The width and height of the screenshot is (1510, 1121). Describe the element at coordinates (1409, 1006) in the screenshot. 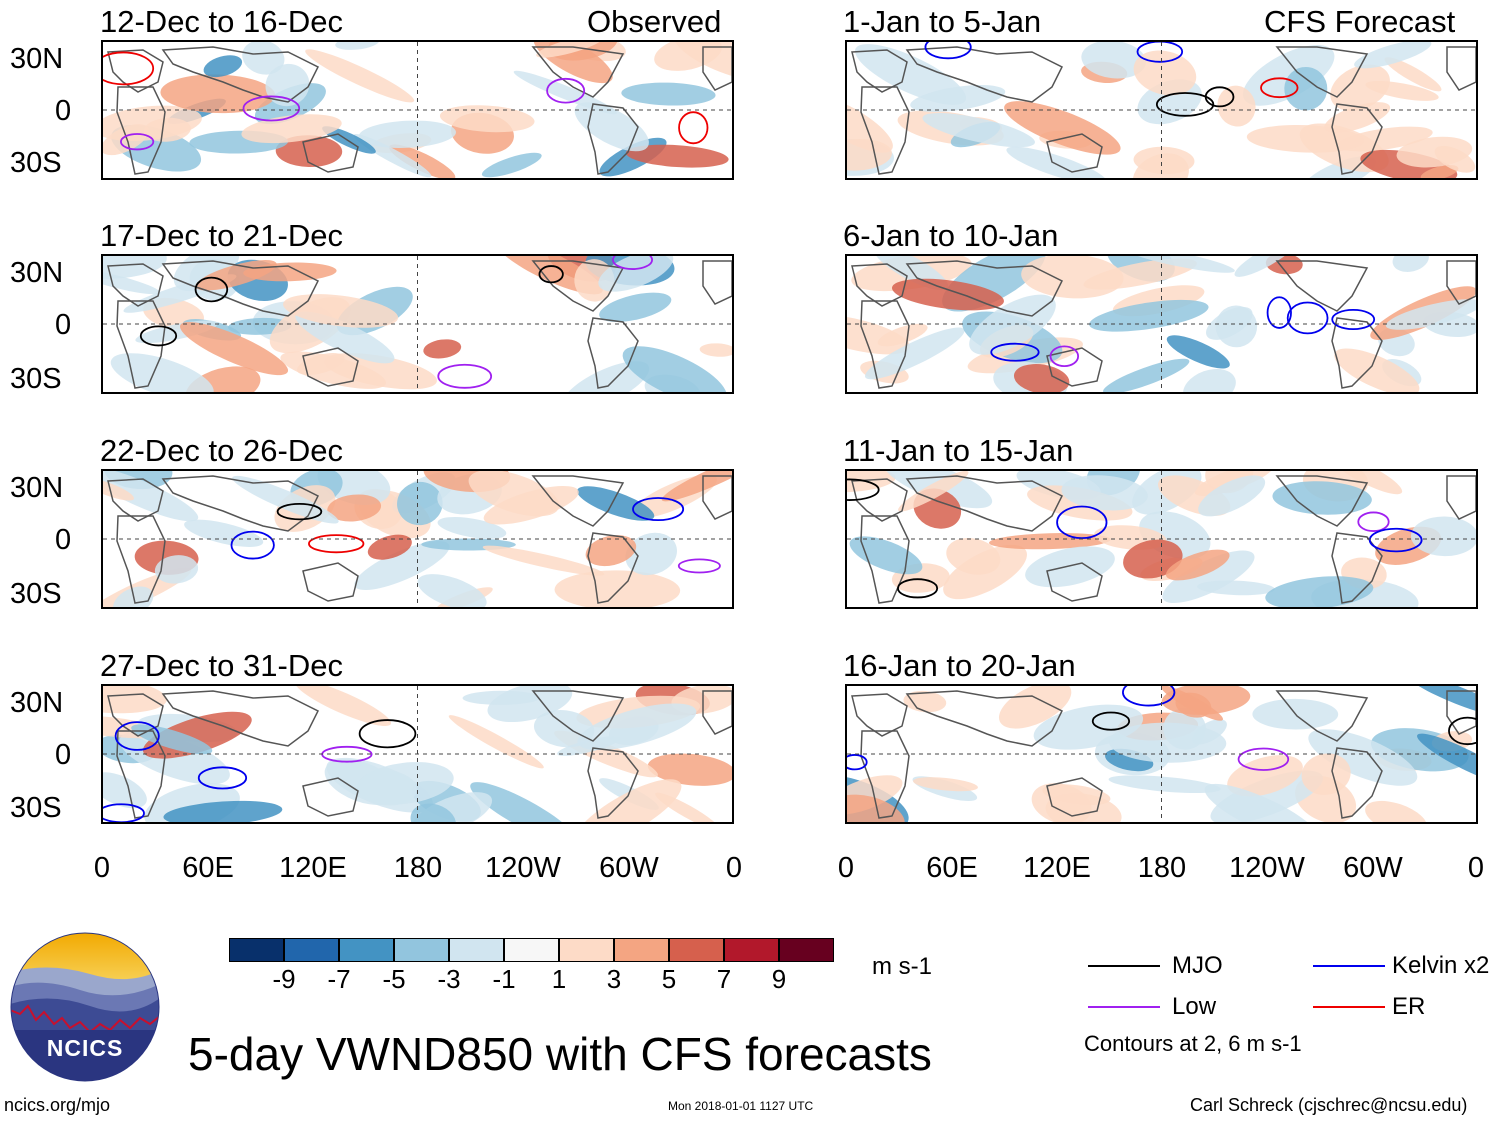

I see `legend-label-er: ER` at that location.